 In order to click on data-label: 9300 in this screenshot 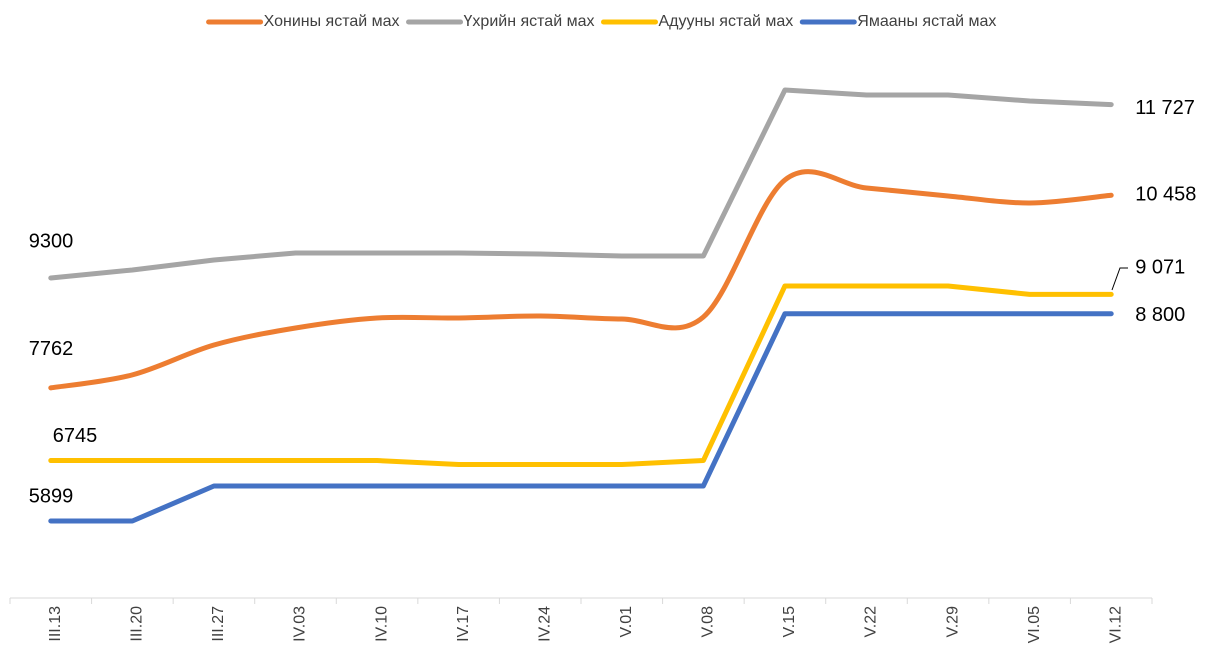, I will do `click(51, 241)`.